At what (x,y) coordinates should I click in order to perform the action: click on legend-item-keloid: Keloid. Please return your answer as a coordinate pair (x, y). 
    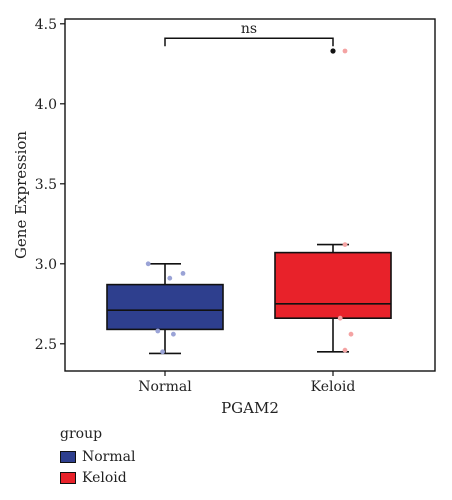
    Looking at the image, I should click on (97, 477).